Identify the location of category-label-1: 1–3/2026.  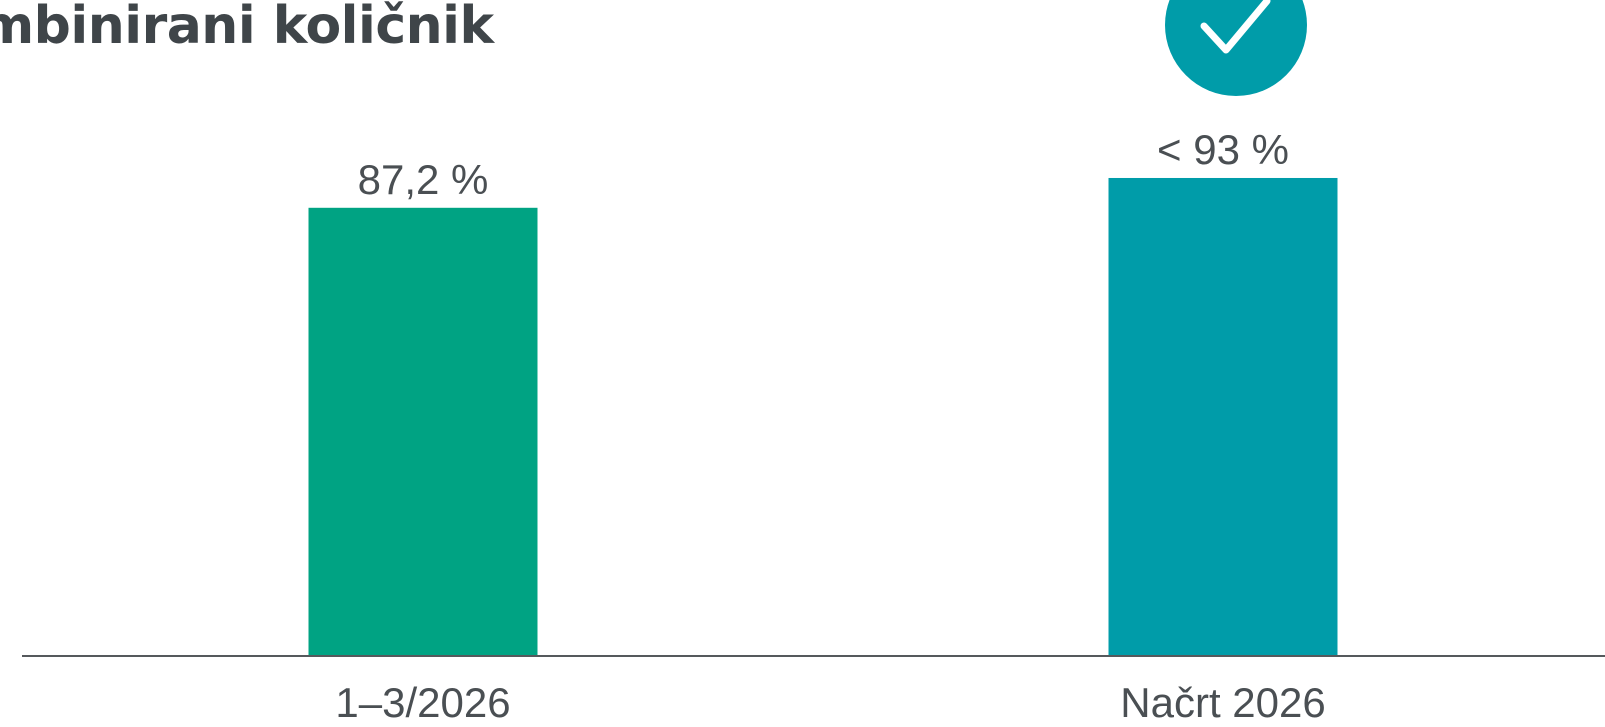
(422, 702).